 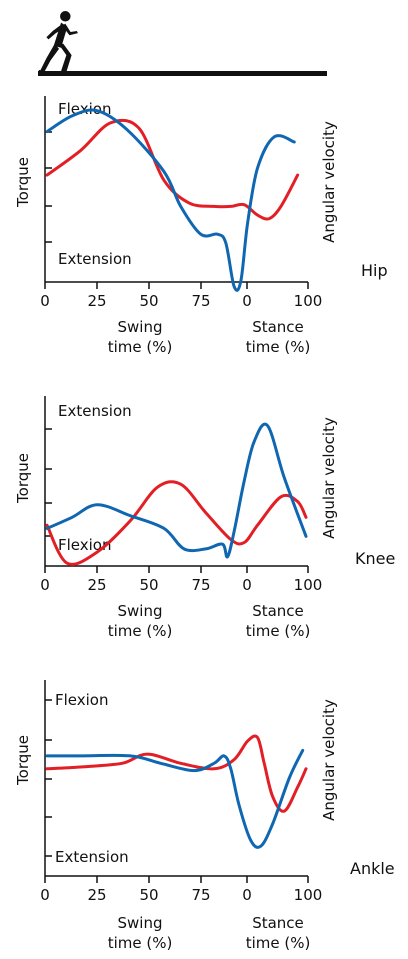 I want to click on ankle-x-ticks, so click(x=176, y=879).